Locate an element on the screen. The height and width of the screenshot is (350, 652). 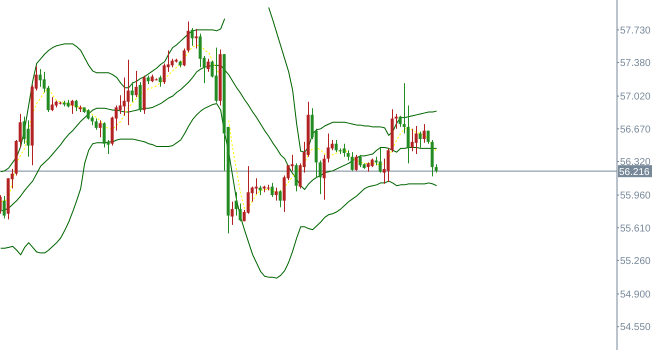
y-tick-label: 55.260 is located at coordinates (636, 261).